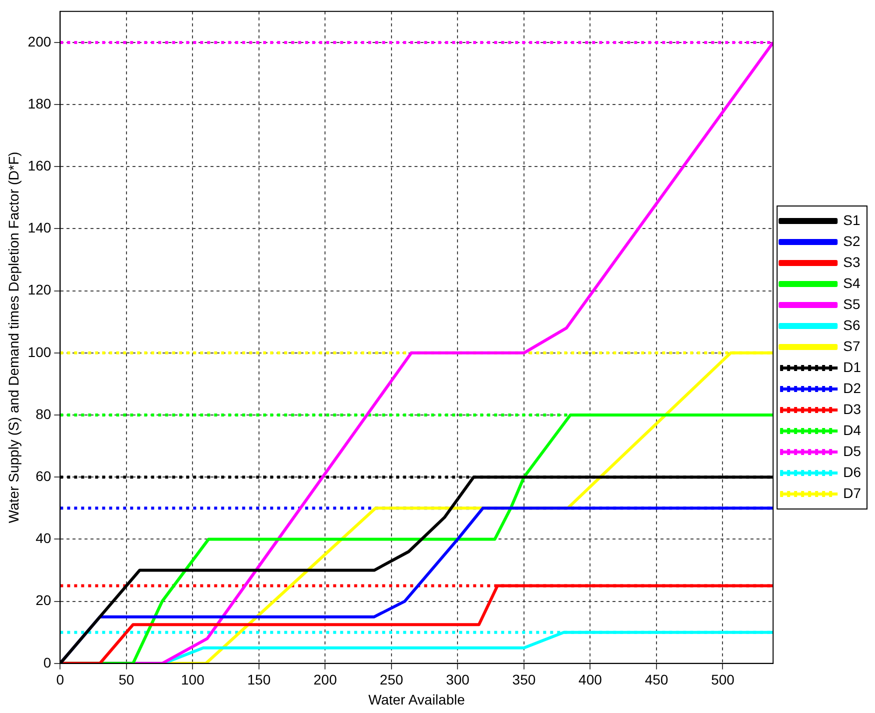  Describe the element at coordinates (13, 338) in the screenshot. I see `y-axis-title: Water Supply (S) and Demand times Depletion Factor (D*F)` at that location.